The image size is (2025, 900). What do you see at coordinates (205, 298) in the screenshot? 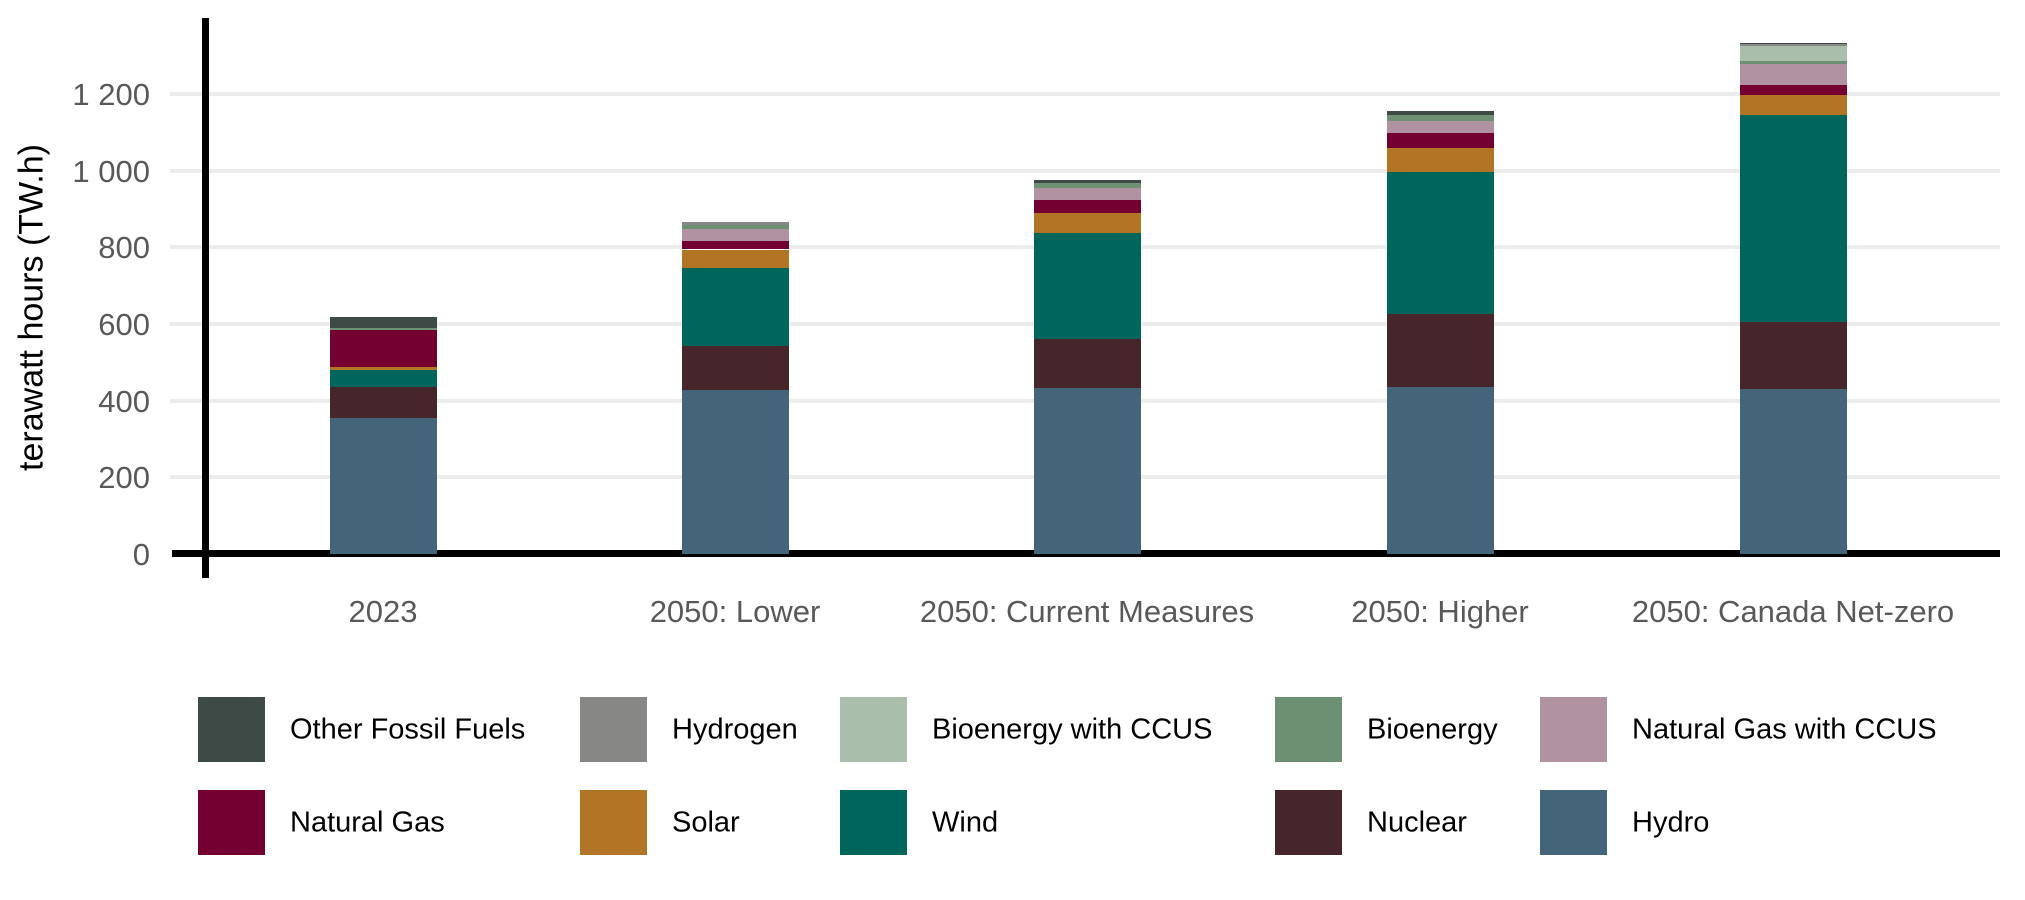
I see `y-axis-line` at bounding box center [205, 298].